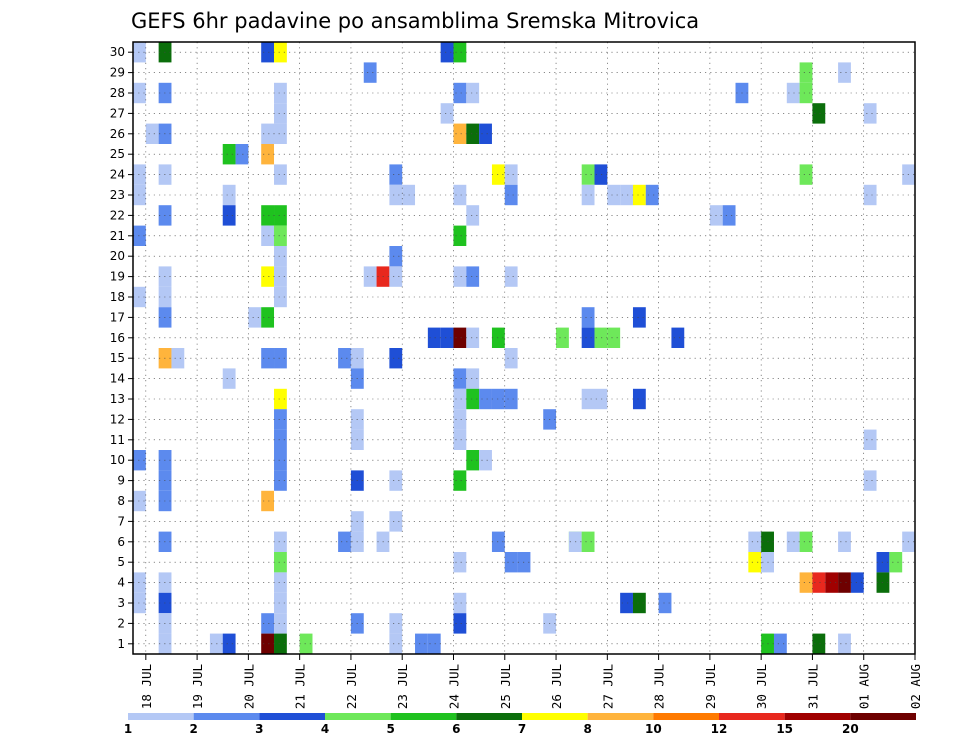 The height and width of the screenshot is (742, 960). What do you see at coordinates (117, 379) in the screenshot?
I see `y-tick-label: 14` at bounding box center [117, 379].